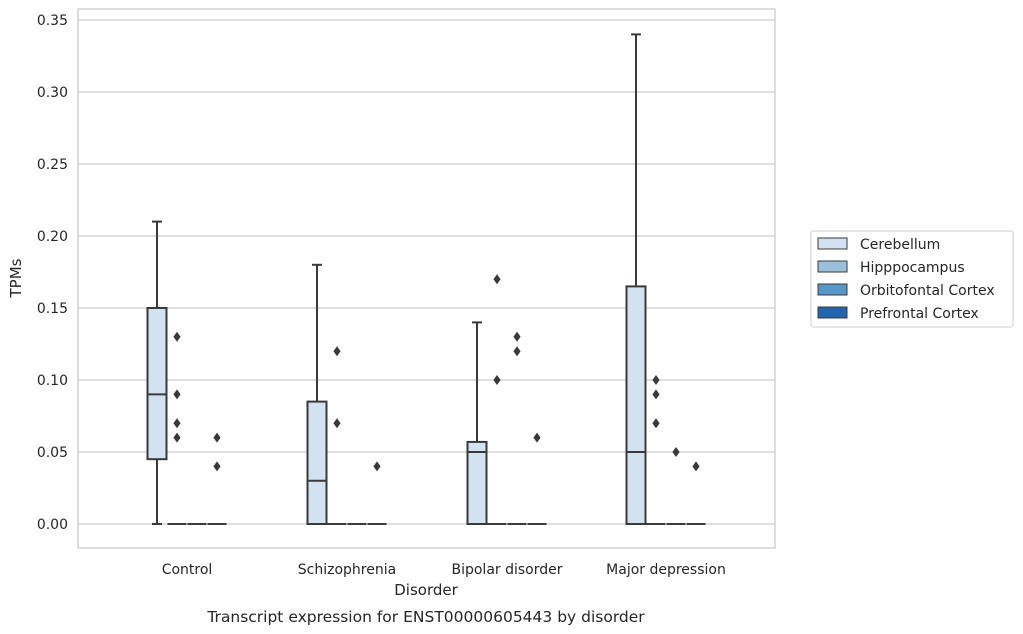  I want to click on y-tick-label: 0.35, so click(52, 21).